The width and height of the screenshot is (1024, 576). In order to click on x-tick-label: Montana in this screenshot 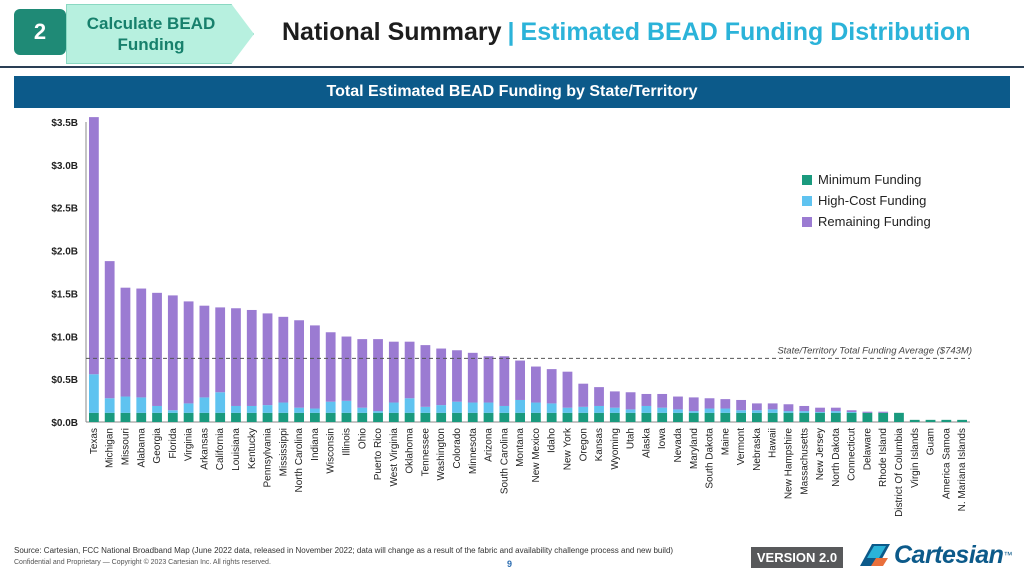, I will do `click(520, 447)`.